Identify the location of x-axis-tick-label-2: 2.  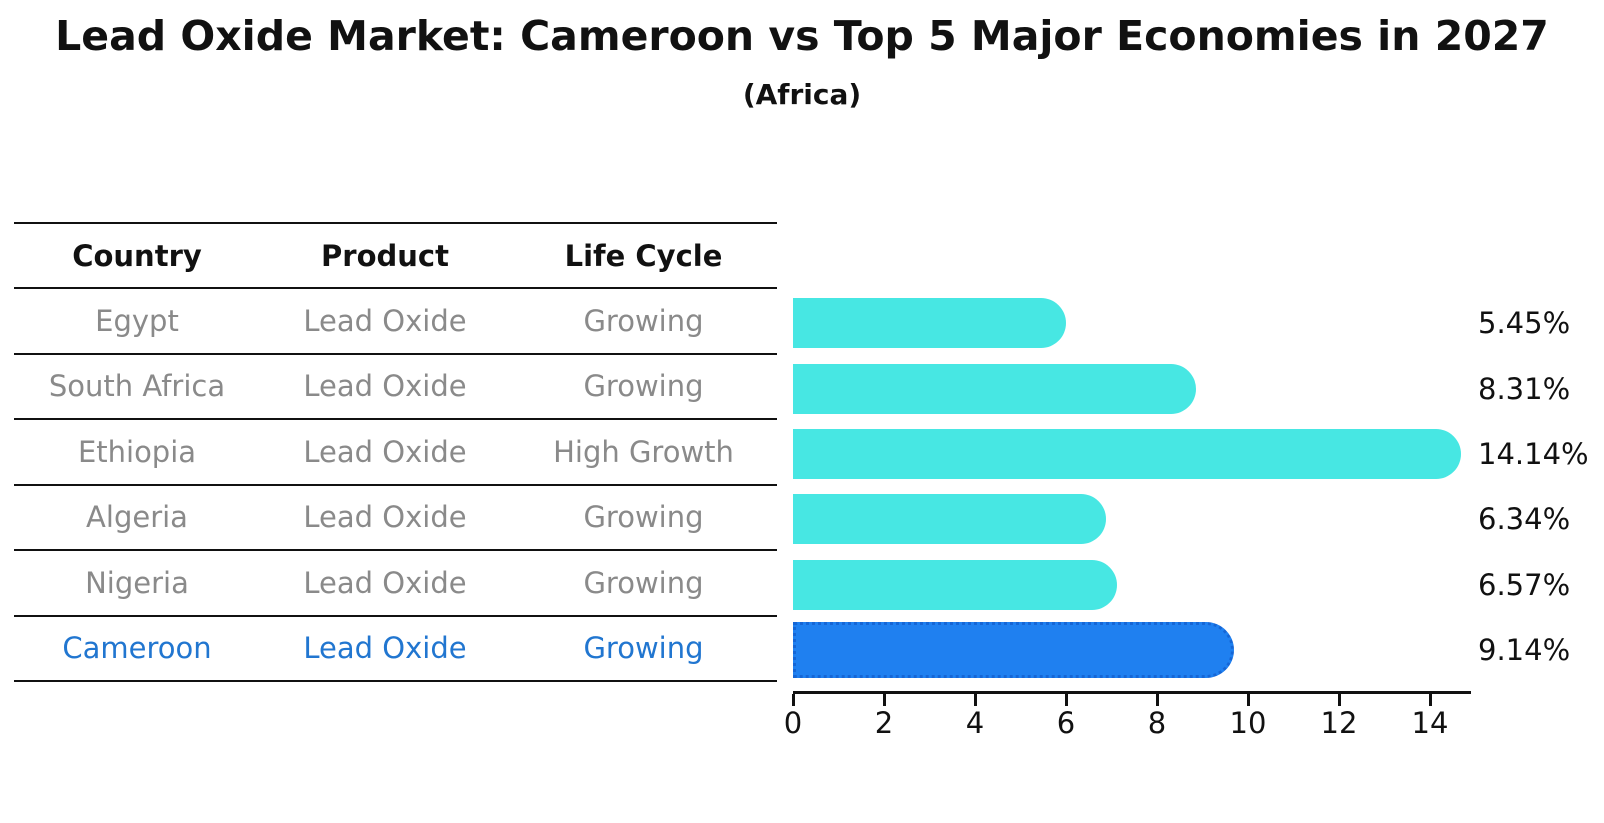
(884, 723).